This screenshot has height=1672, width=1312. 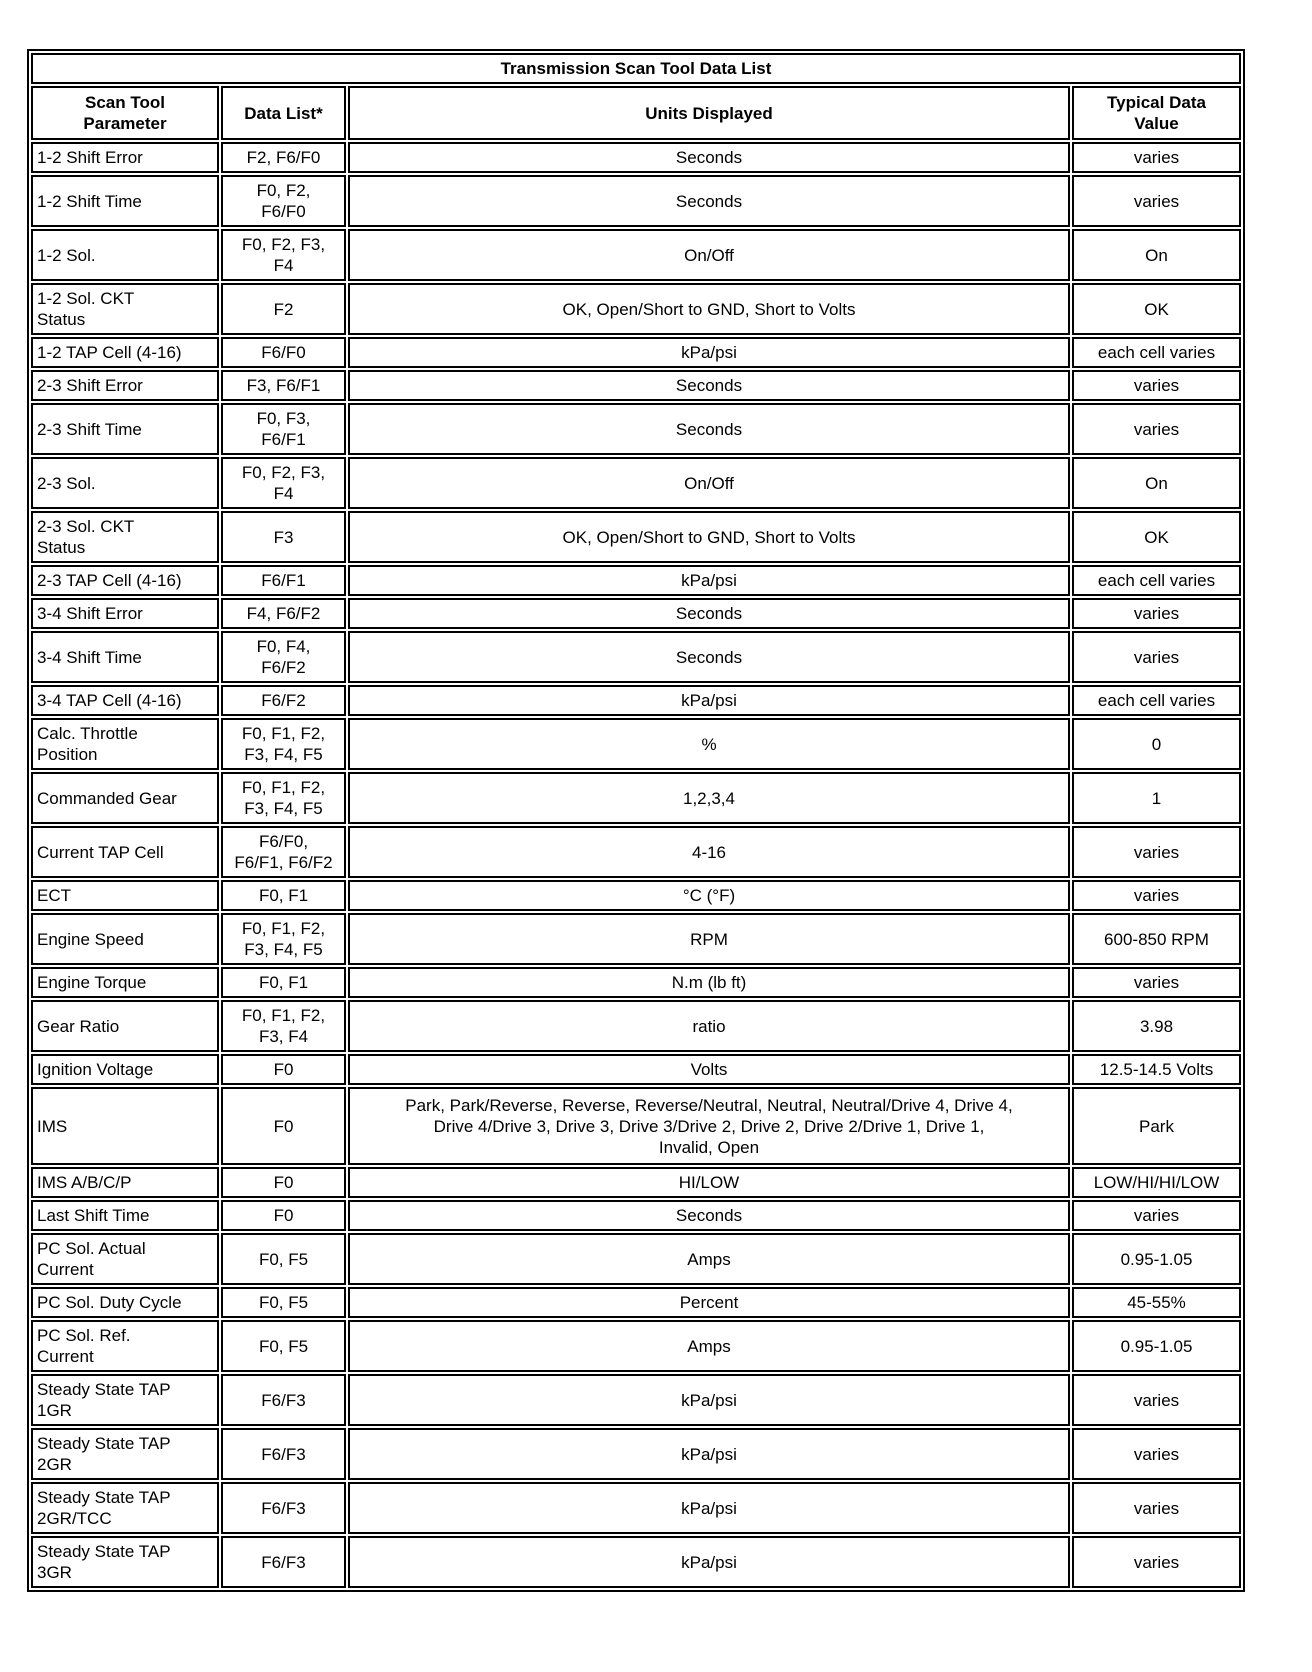 I want to click on parameter-cell: PC Sol. Actual Current, so click(x=125, y=1259).